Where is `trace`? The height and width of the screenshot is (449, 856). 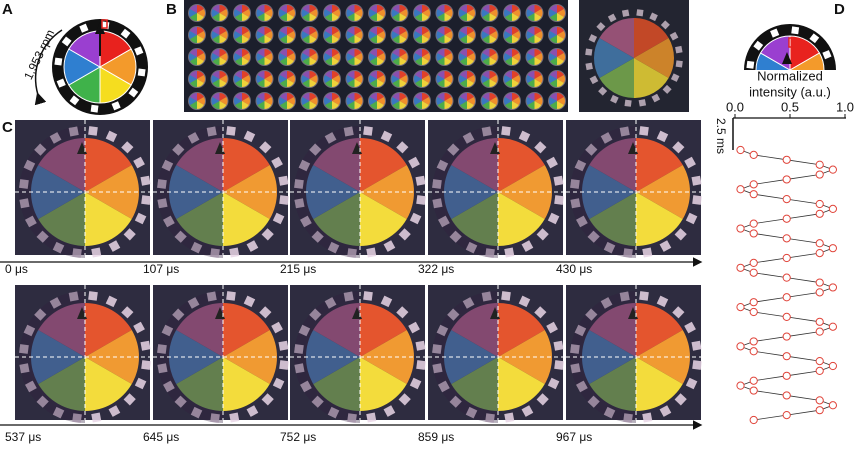 trace is located at coordinates (787, 285).